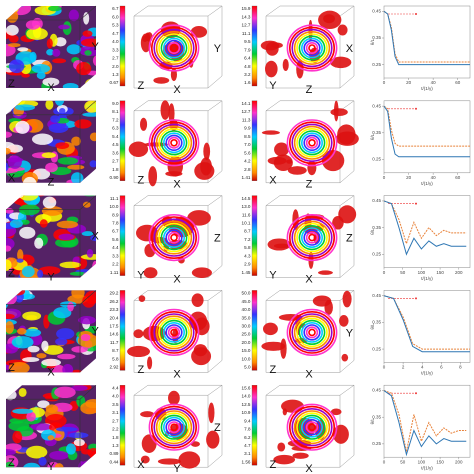  What do you see at coordinates (372, 231) in the screenshot?
I see `y-axis-label: θ/L` at bounding box center [372, 231].